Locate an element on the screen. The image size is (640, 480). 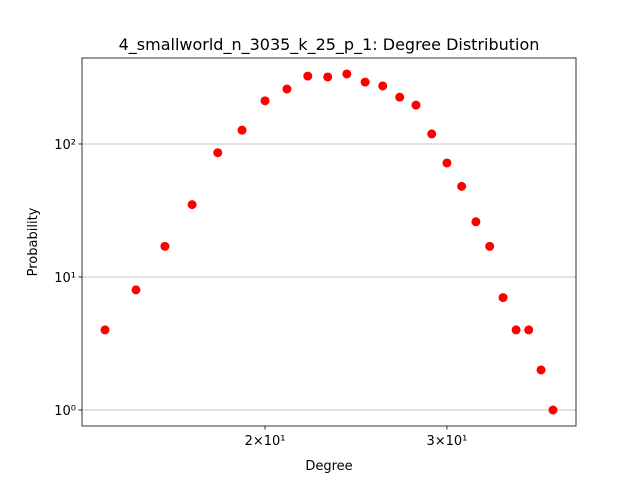
y-tick-label: 10¹ is located at coordinates (65, 278).